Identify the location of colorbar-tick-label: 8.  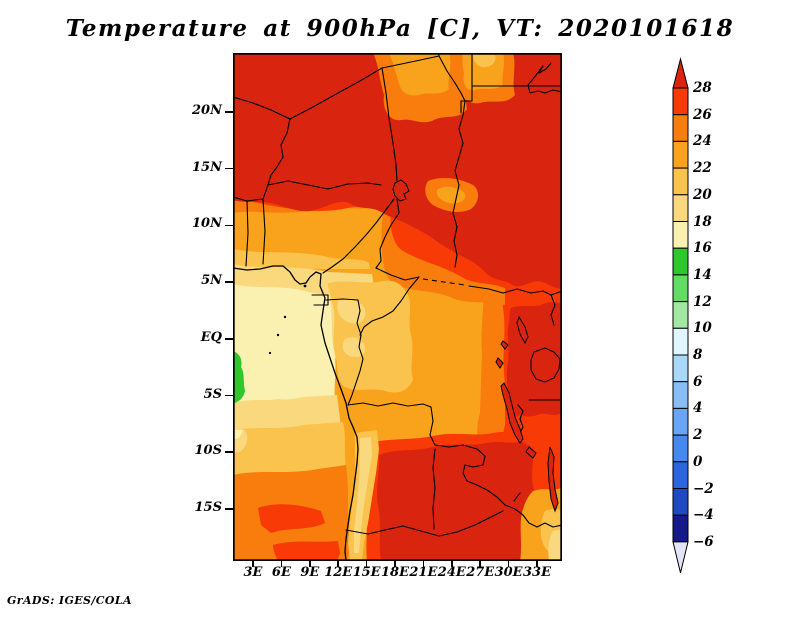
(698, 355).